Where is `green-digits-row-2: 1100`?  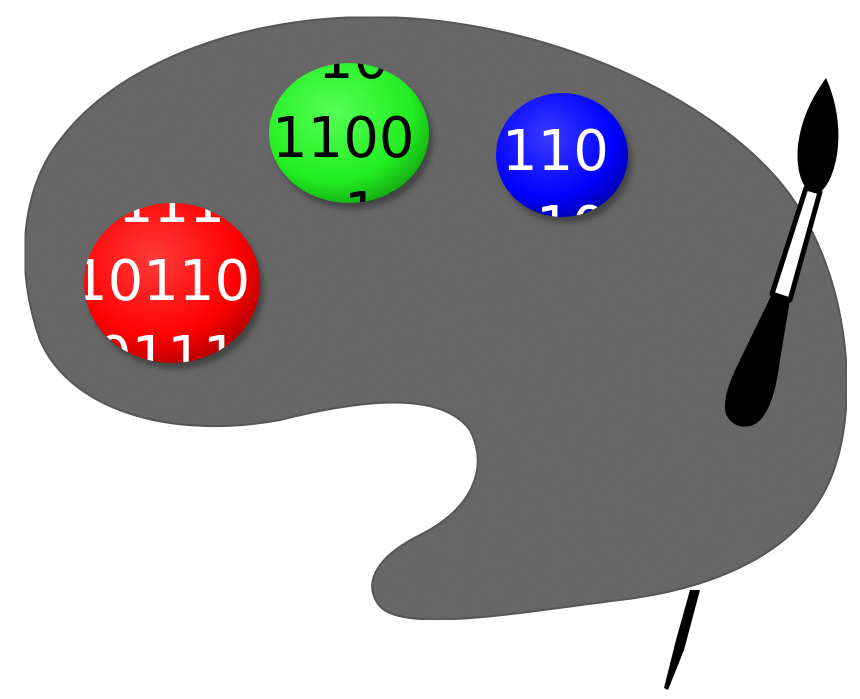
green-digits-row-2: 1100 is located at coordinates (343, 138).